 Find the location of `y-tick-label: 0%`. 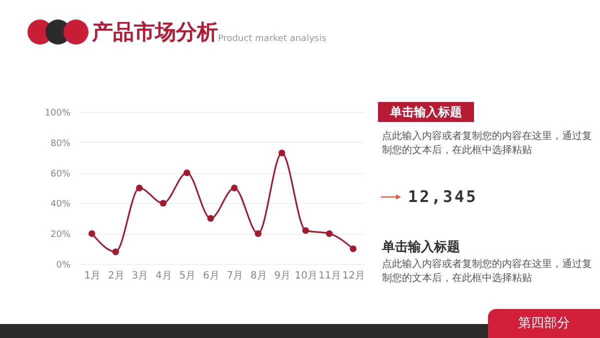

y-tick-label: 0% is located at coordinates (63, 265).